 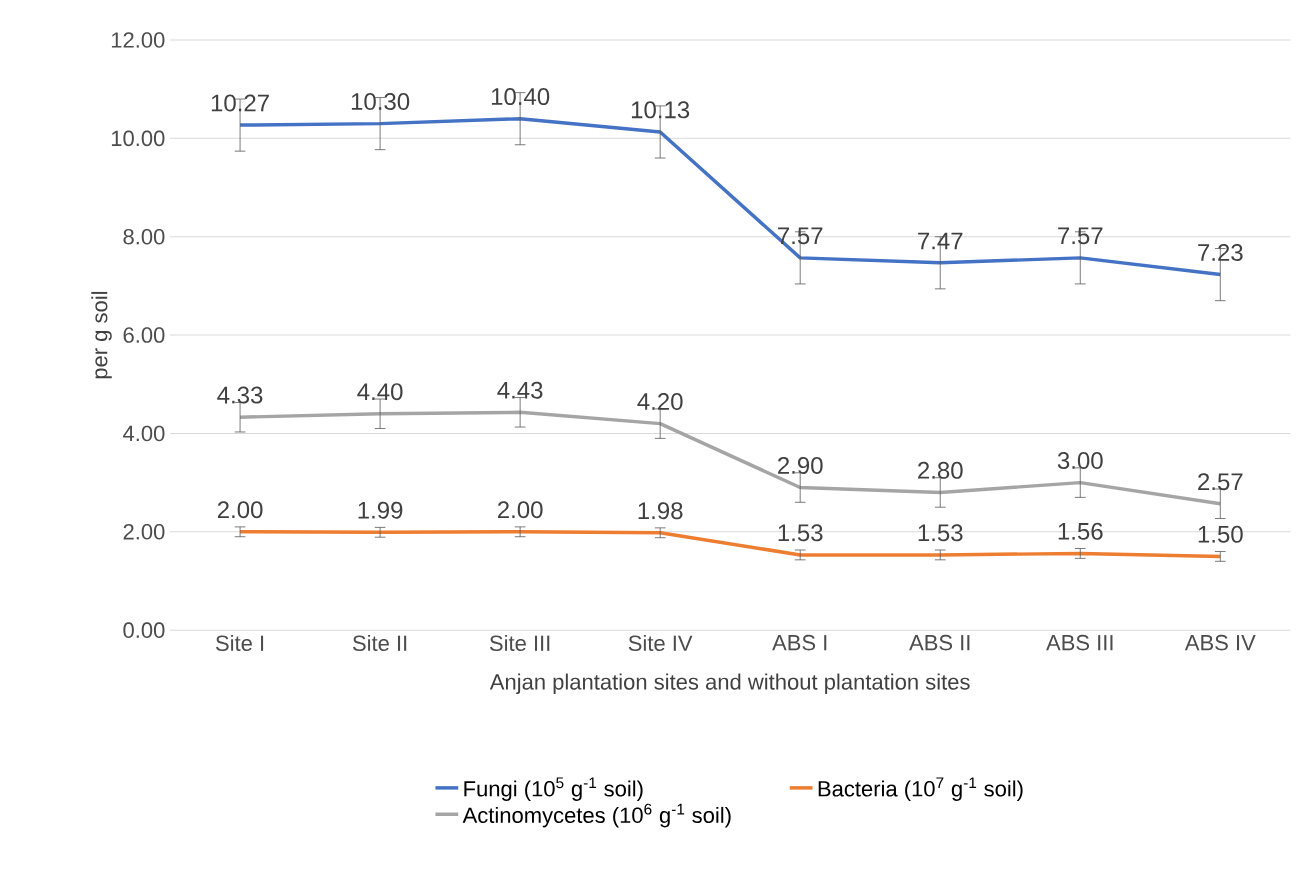 What do you see at coordinates (379, 642) in the screenshot?
I see `x-tick-label: Site II` at bounding box center [379, 642].